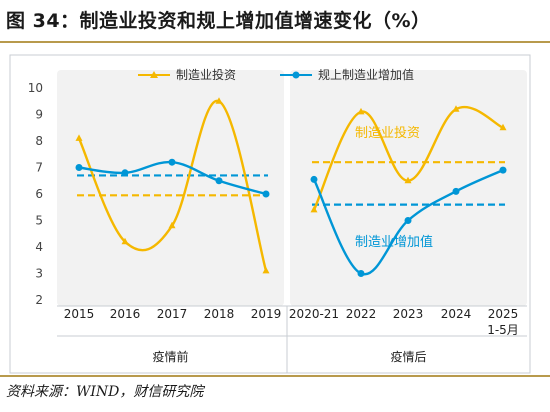 This screenshot has height=412, width=550. I want to click on source-divider, so click(275, 376).